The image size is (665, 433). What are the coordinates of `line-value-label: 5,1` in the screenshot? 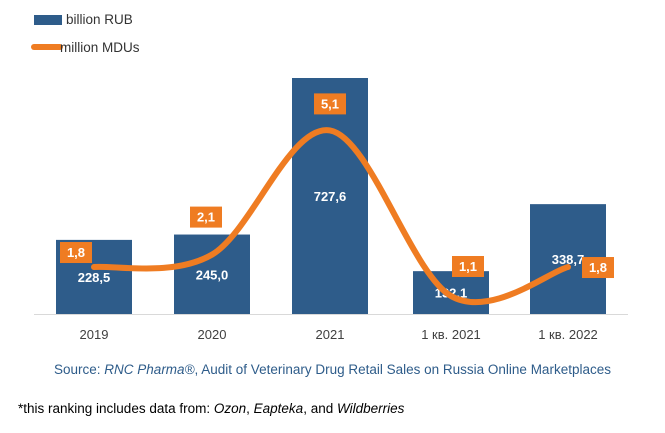 It's located at (330, 104).